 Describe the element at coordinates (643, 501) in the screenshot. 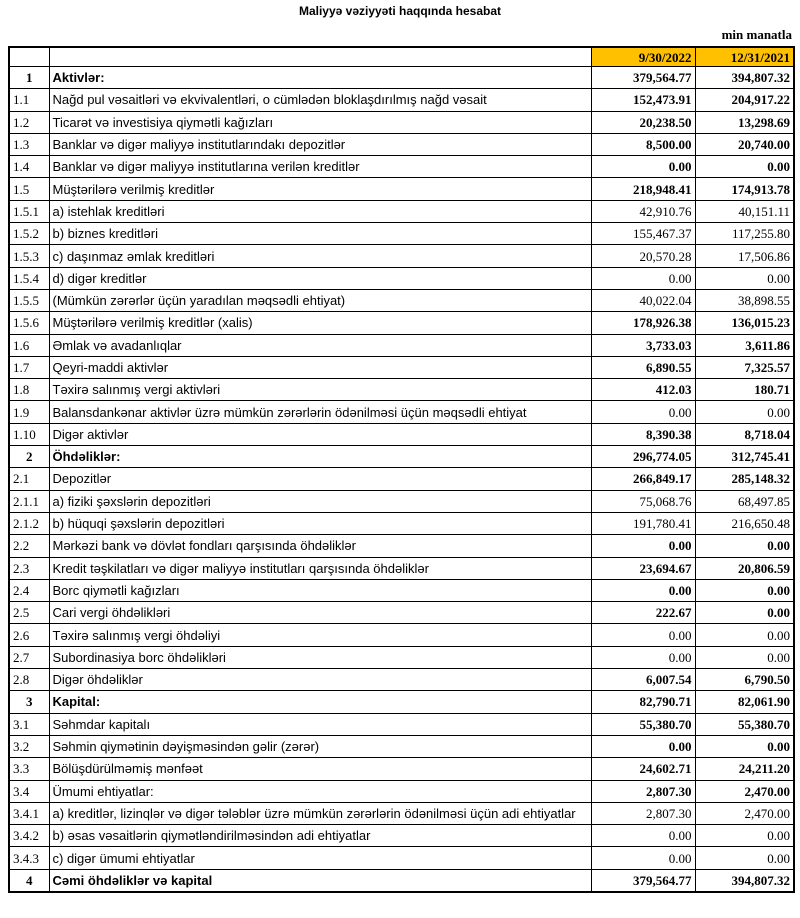

I see `value-2022: 75,068.76` at that location.